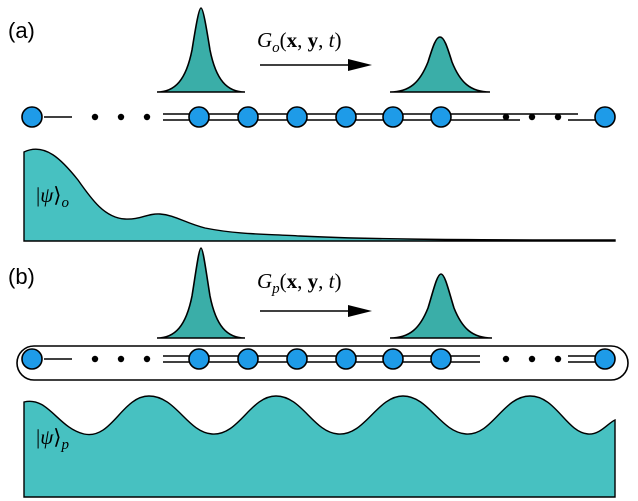  I want to click on panel-b-wavefunction-label: |ψ⟩p, so click(52, 439).